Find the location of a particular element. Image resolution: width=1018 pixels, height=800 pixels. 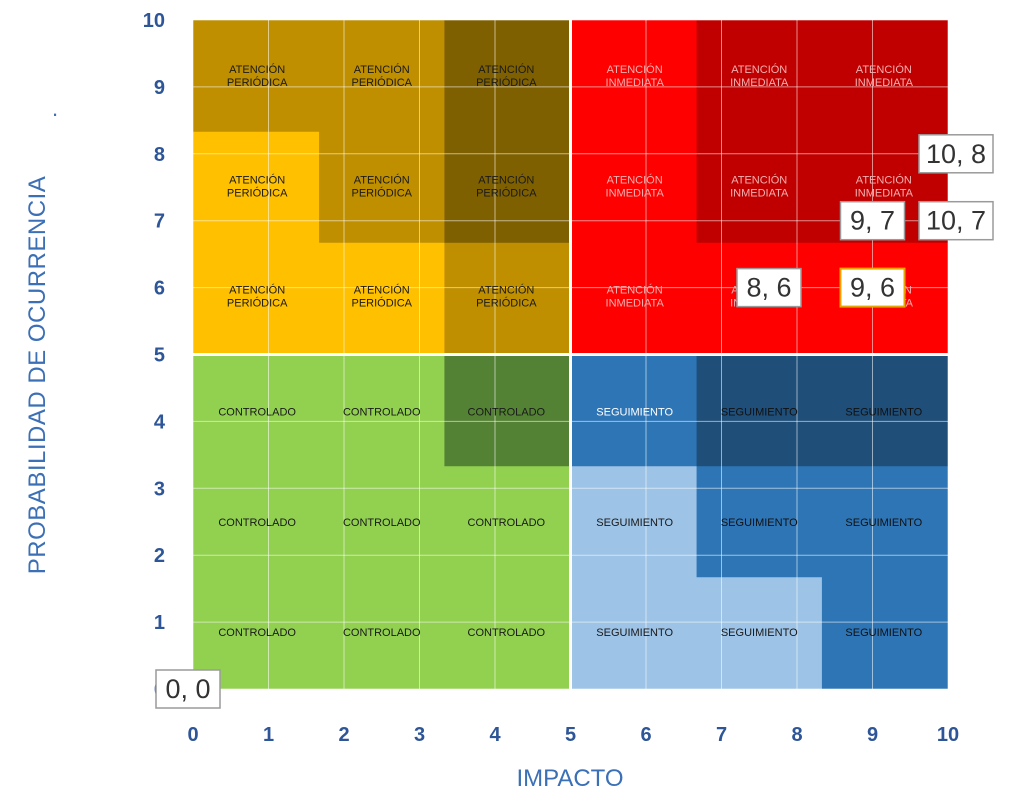

region-controlado-dark is located at coordinates (507, 410).